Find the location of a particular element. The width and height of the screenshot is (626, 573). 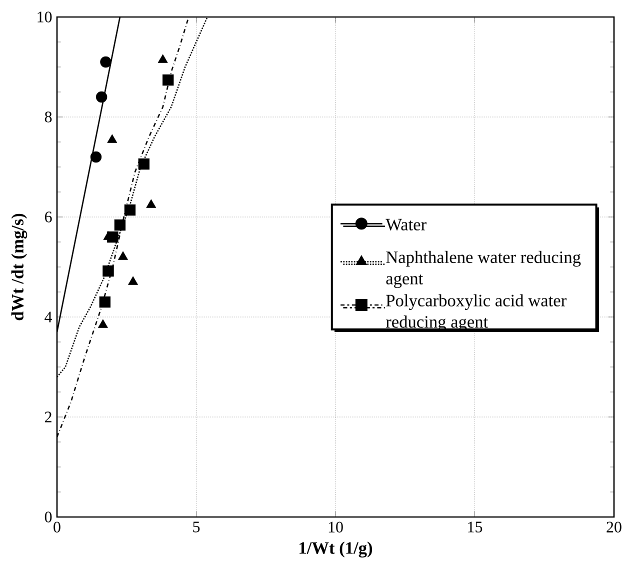

y-tick-label: 4 is located at coordinates (48, 317).